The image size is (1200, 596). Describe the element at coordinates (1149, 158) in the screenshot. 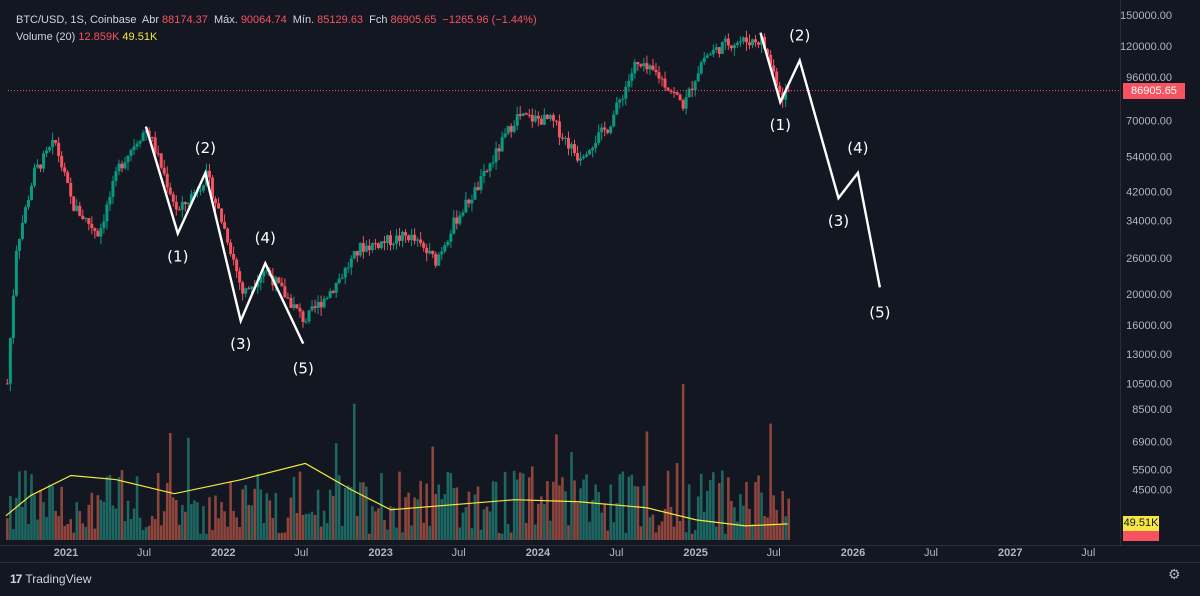

I see `price-tick-label: 54000.00` at that location.